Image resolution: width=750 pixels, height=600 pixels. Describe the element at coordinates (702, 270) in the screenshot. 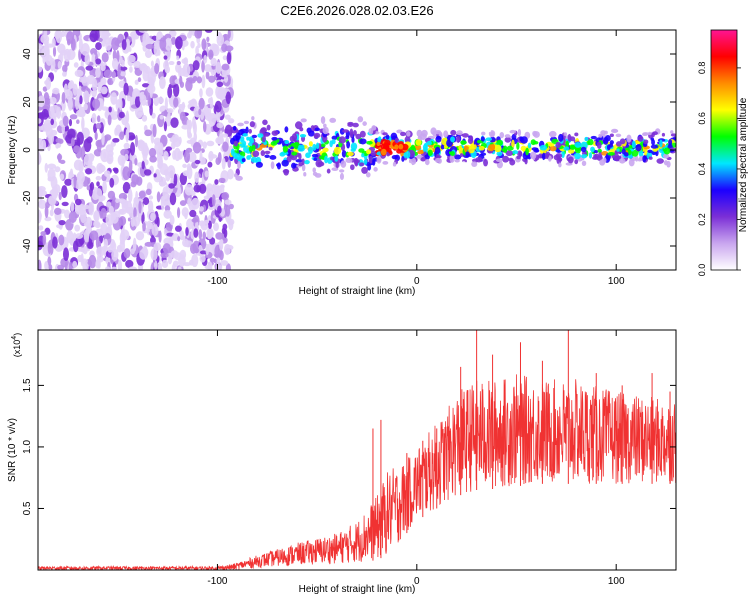

I see `colorbar-tick-label: 0.0` at that location.